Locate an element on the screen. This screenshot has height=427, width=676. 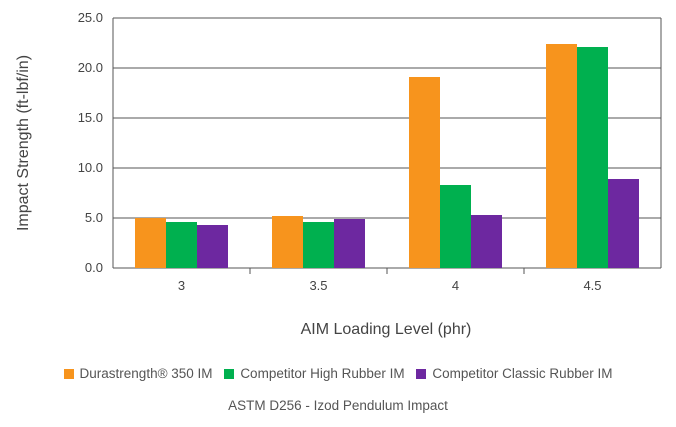
bar-competitor-high-rubber-im-4.5 is located at coordinates (592, 157).